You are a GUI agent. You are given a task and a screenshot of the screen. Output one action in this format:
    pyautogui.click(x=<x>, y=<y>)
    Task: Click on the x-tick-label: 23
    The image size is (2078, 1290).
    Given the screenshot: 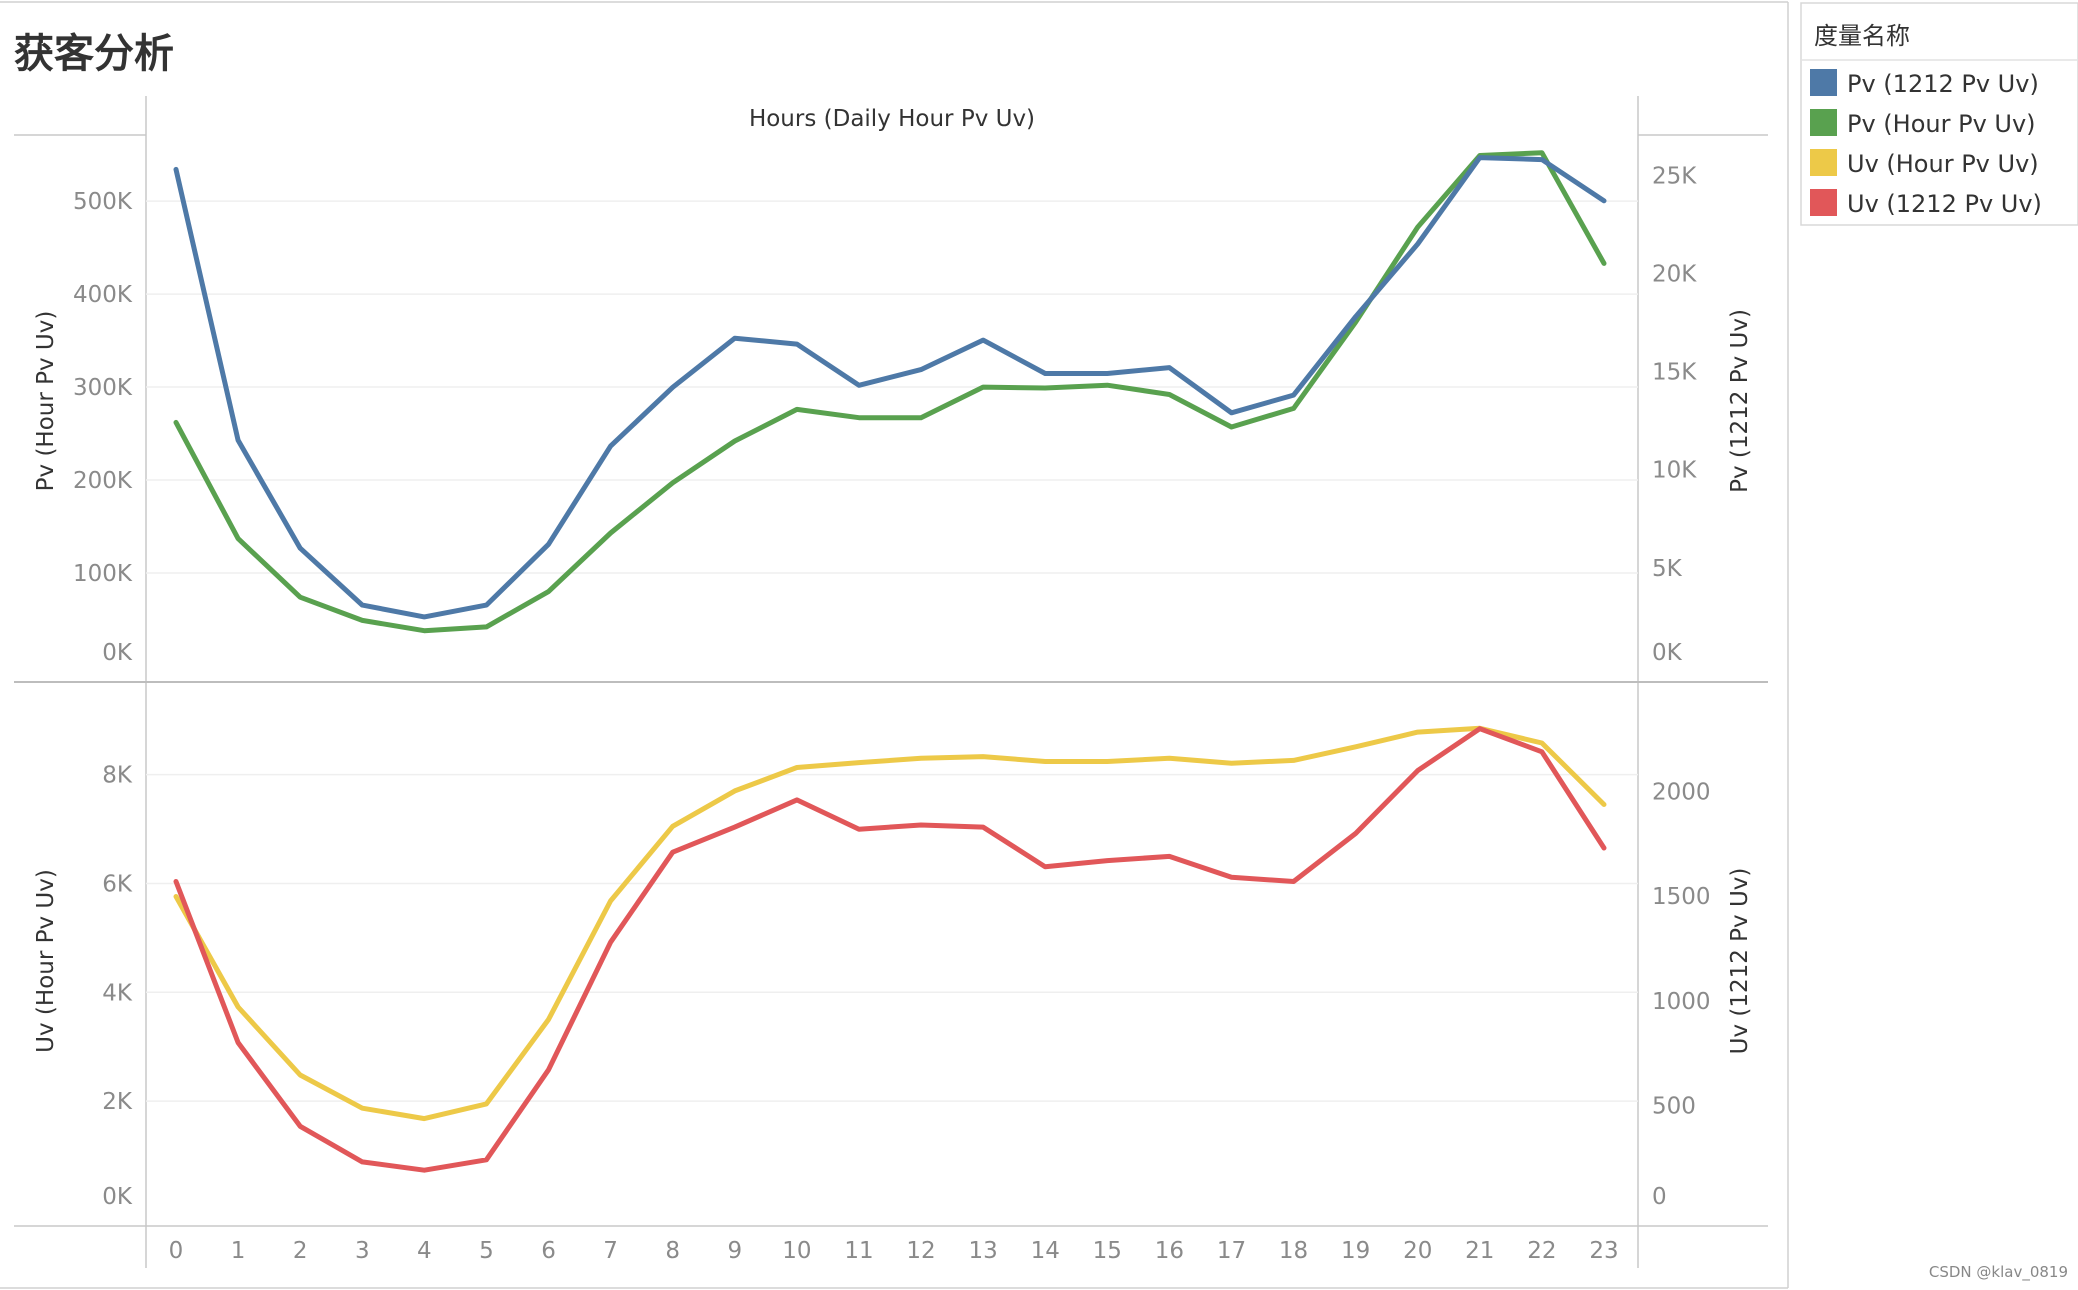 What is the action you would take?
    pyautogui.click(x=1603, y=1251)
    